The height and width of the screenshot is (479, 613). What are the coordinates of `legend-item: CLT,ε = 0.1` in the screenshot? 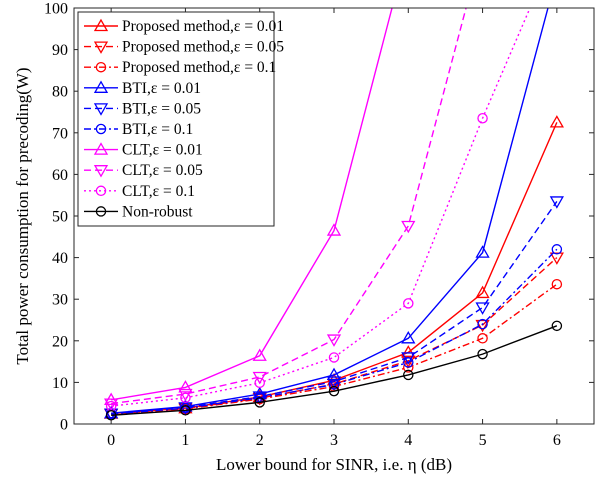 It's located at (139, 191).